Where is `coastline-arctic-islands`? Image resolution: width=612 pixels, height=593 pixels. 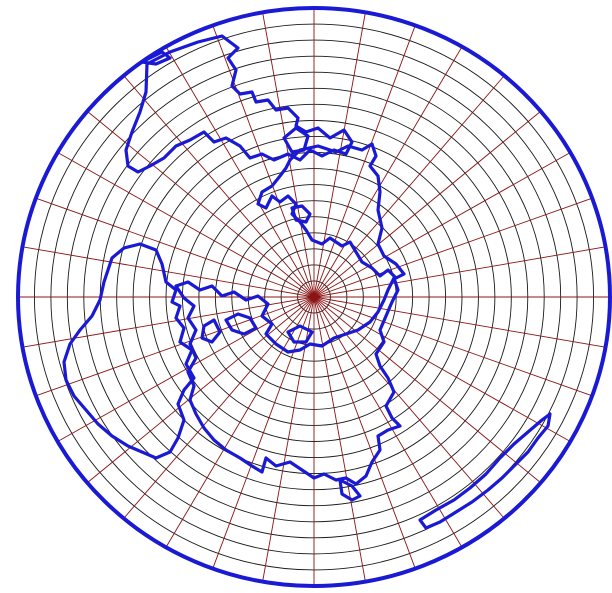 coastline-arctic-islands is located at coordinates (296, 140).